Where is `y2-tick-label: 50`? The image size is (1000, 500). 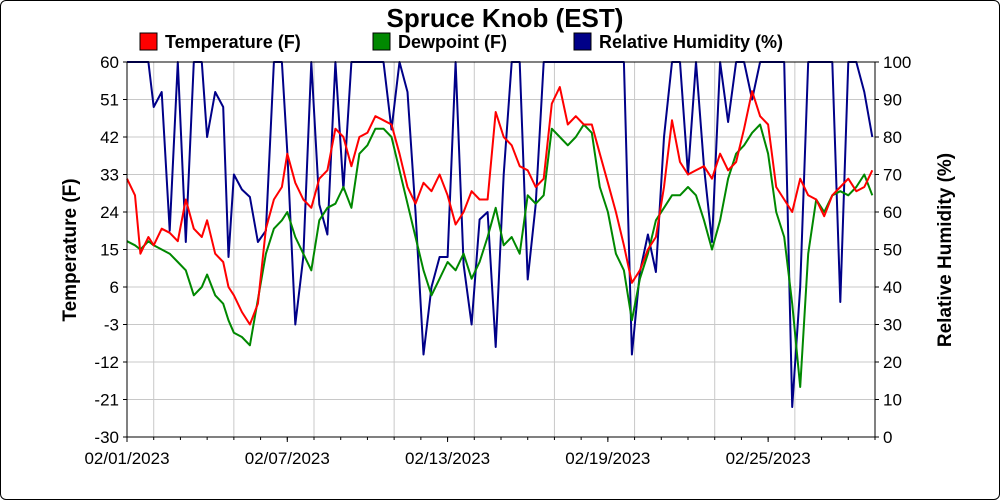 y2-tick-label: 50 is located at coordinates (892, 250).